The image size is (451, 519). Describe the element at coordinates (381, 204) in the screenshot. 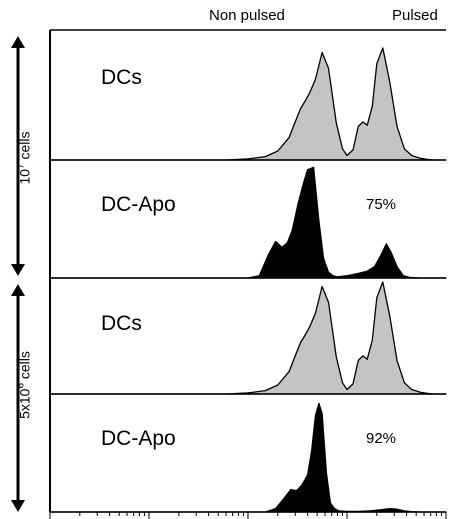

I see `panel-2-percent: 75%` at that location.